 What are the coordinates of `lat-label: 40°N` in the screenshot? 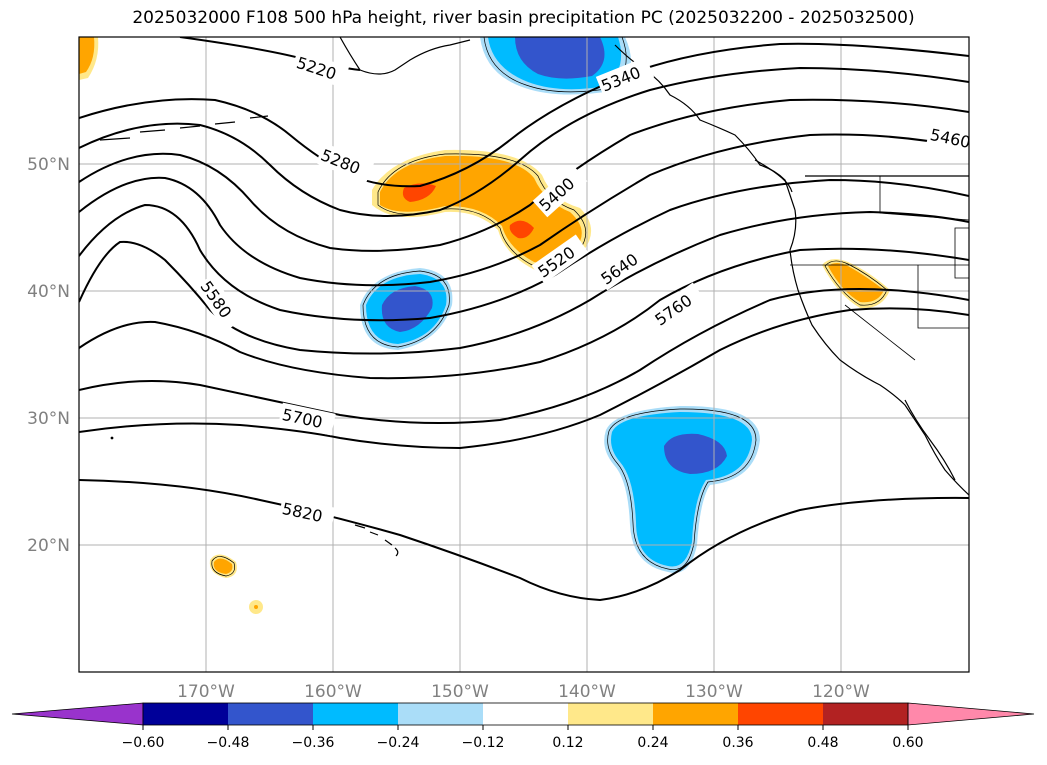 It's located at (48, 292).